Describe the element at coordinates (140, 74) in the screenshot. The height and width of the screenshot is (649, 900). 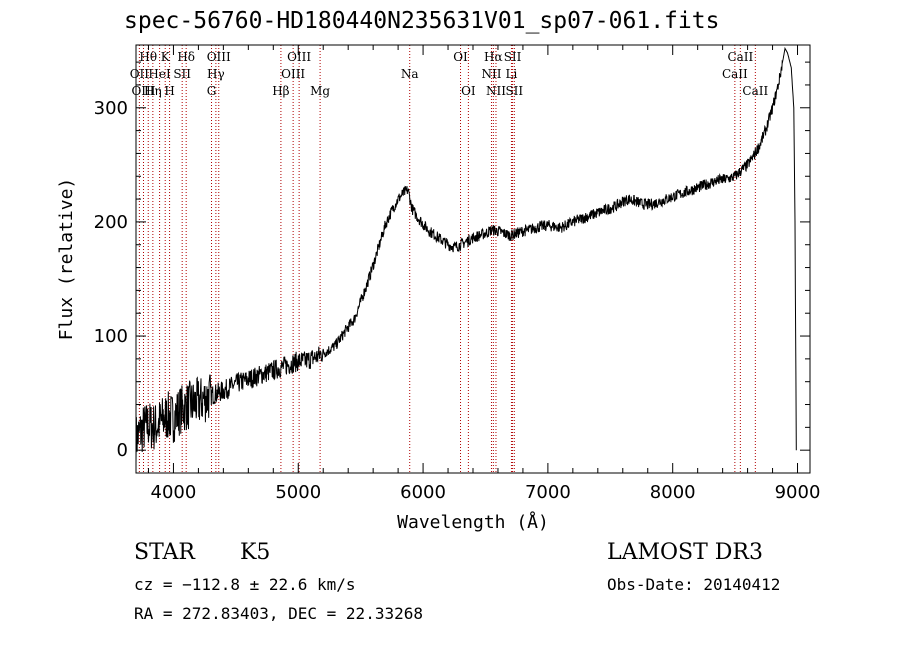
I see `spectral-line-label: OII` at that location.